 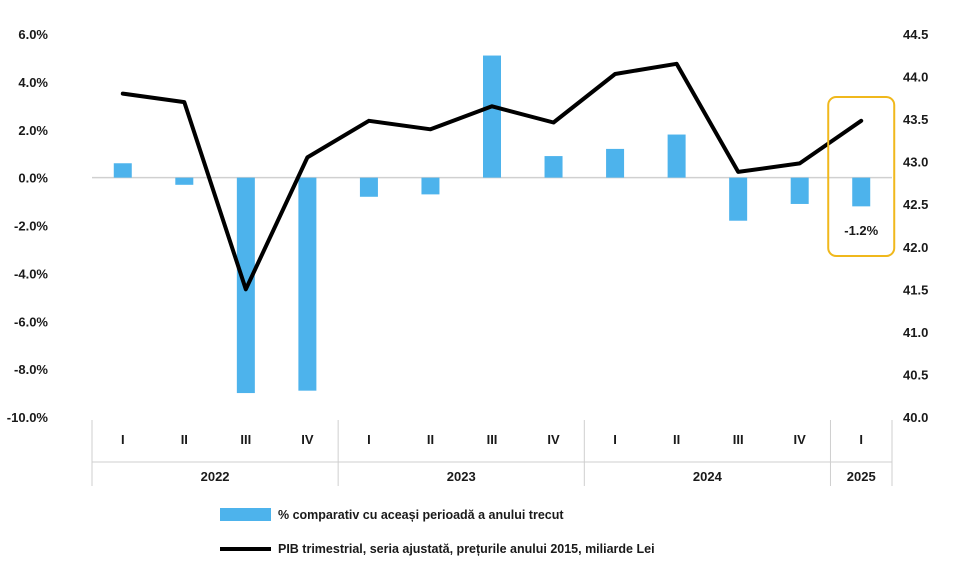 What do you see at coordinates (861, 176) in the screenshot?
I see `highlight-box` at bounding box center [861, 176].